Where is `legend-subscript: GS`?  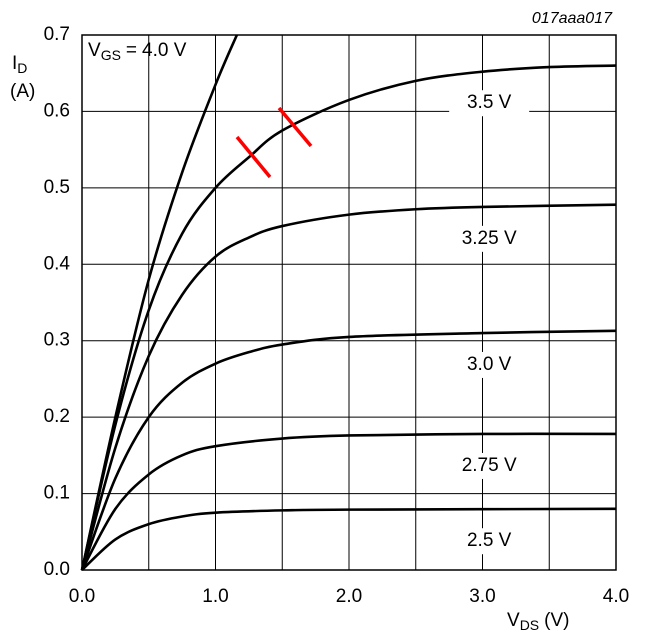
legend-subscript: GS is located at coordinates (111, 55).